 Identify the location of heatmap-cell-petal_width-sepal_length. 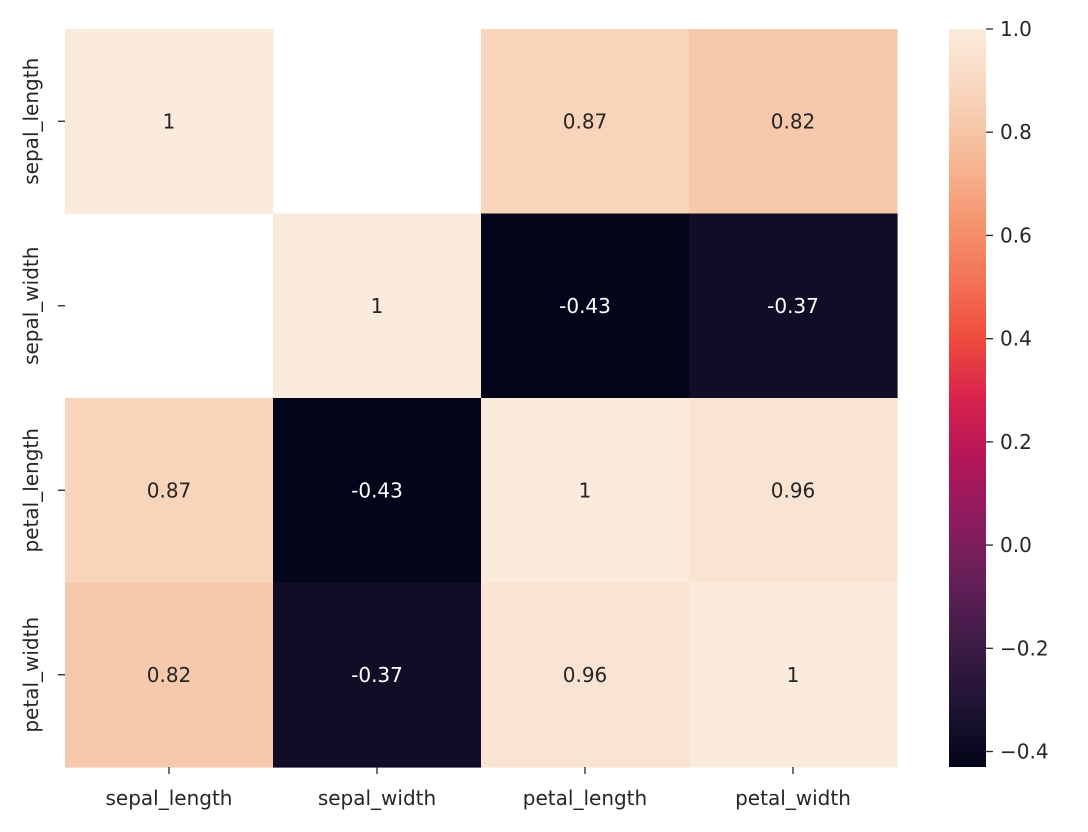
(169, 675).